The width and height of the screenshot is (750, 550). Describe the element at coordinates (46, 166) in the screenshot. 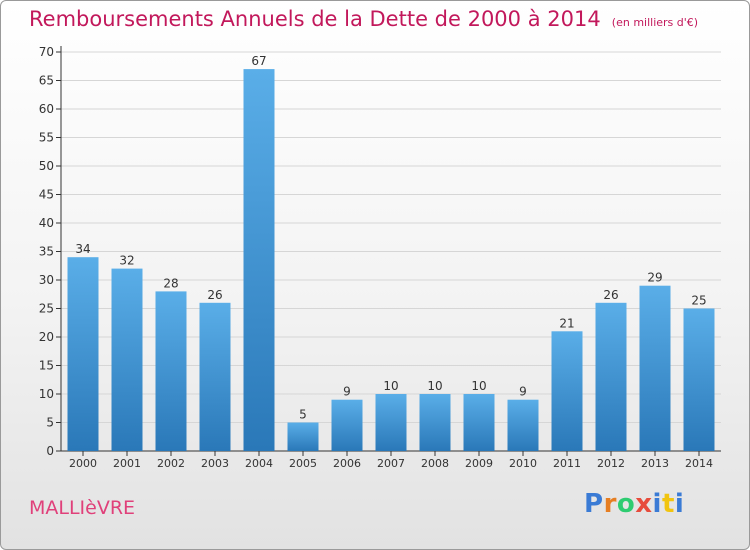

I see `y-tick-label: 50` at that location.